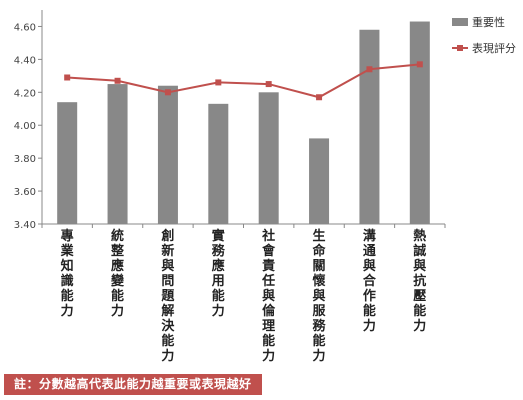 This screenshot has height=400, width=523. I want to click on line-series, so click(243, 81).